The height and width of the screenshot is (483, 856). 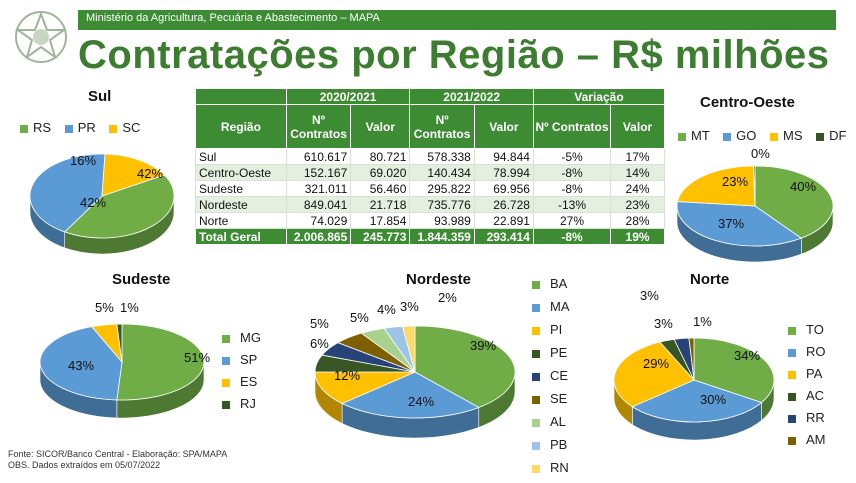 What do you see at coordinates (380, 156) in the screenshot?
I see `table-cell: 80.721` at bounding box center [380, 156].